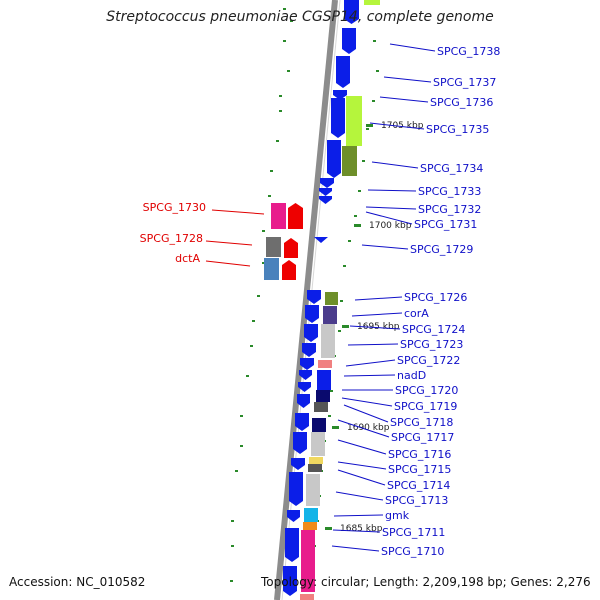 The height and width of the screenshot is (600, 600). Describe the element at coordinates (421, 422) in the screenshot. I see `gene-label: SPCG_1718` at that location.